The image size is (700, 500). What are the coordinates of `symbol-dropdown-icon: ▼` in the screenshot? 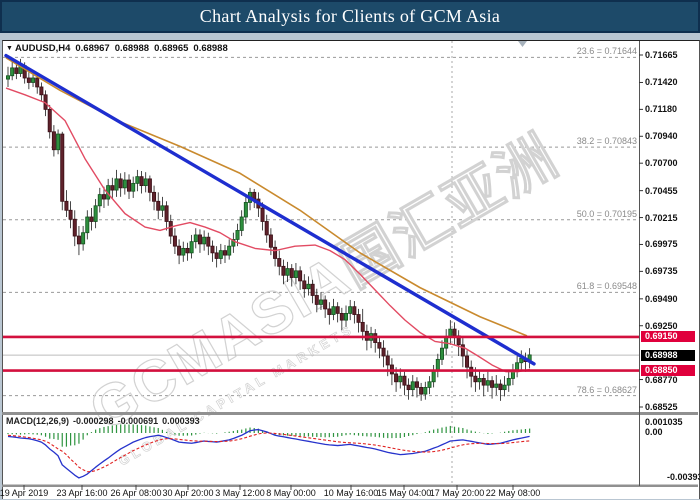 It's located at (9, 48).